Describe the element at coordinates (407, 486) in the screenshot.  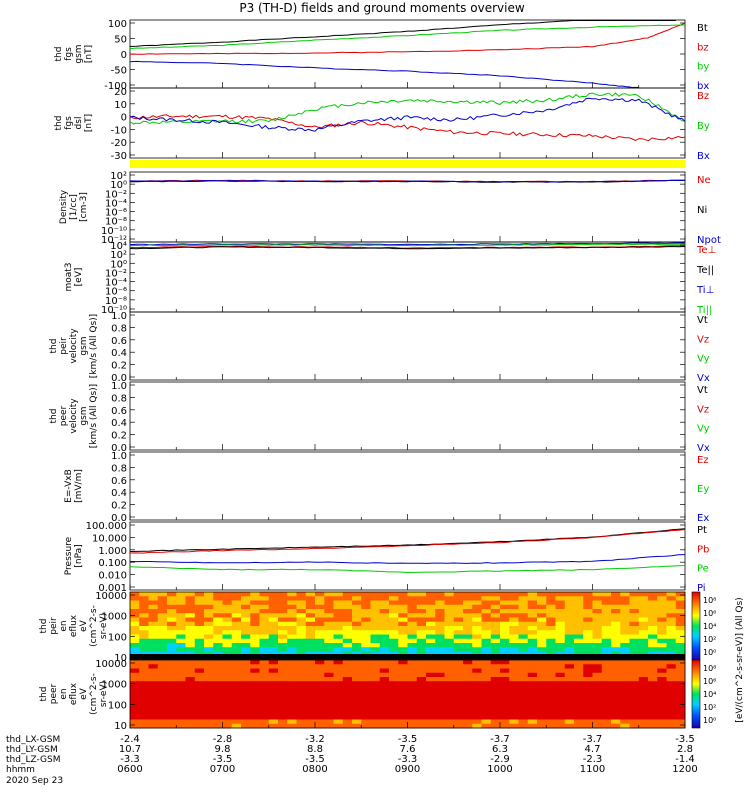
I see `panel-frame` at that location.